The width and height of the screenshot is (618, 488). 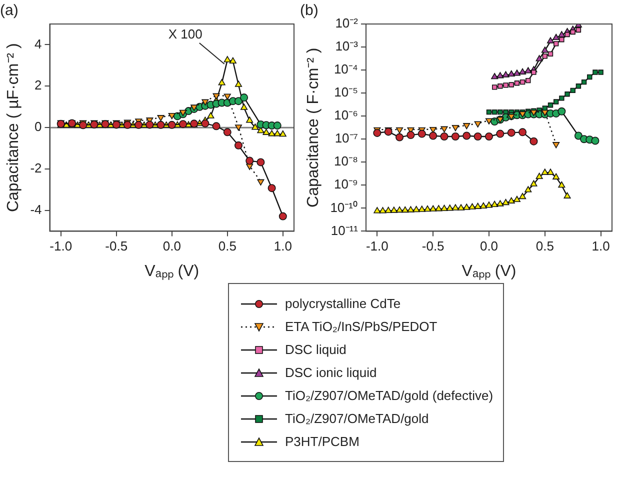 I want to click on y-axis-title: Capacitance ( µF·cm⁻² ), so click(x=13, y=127).